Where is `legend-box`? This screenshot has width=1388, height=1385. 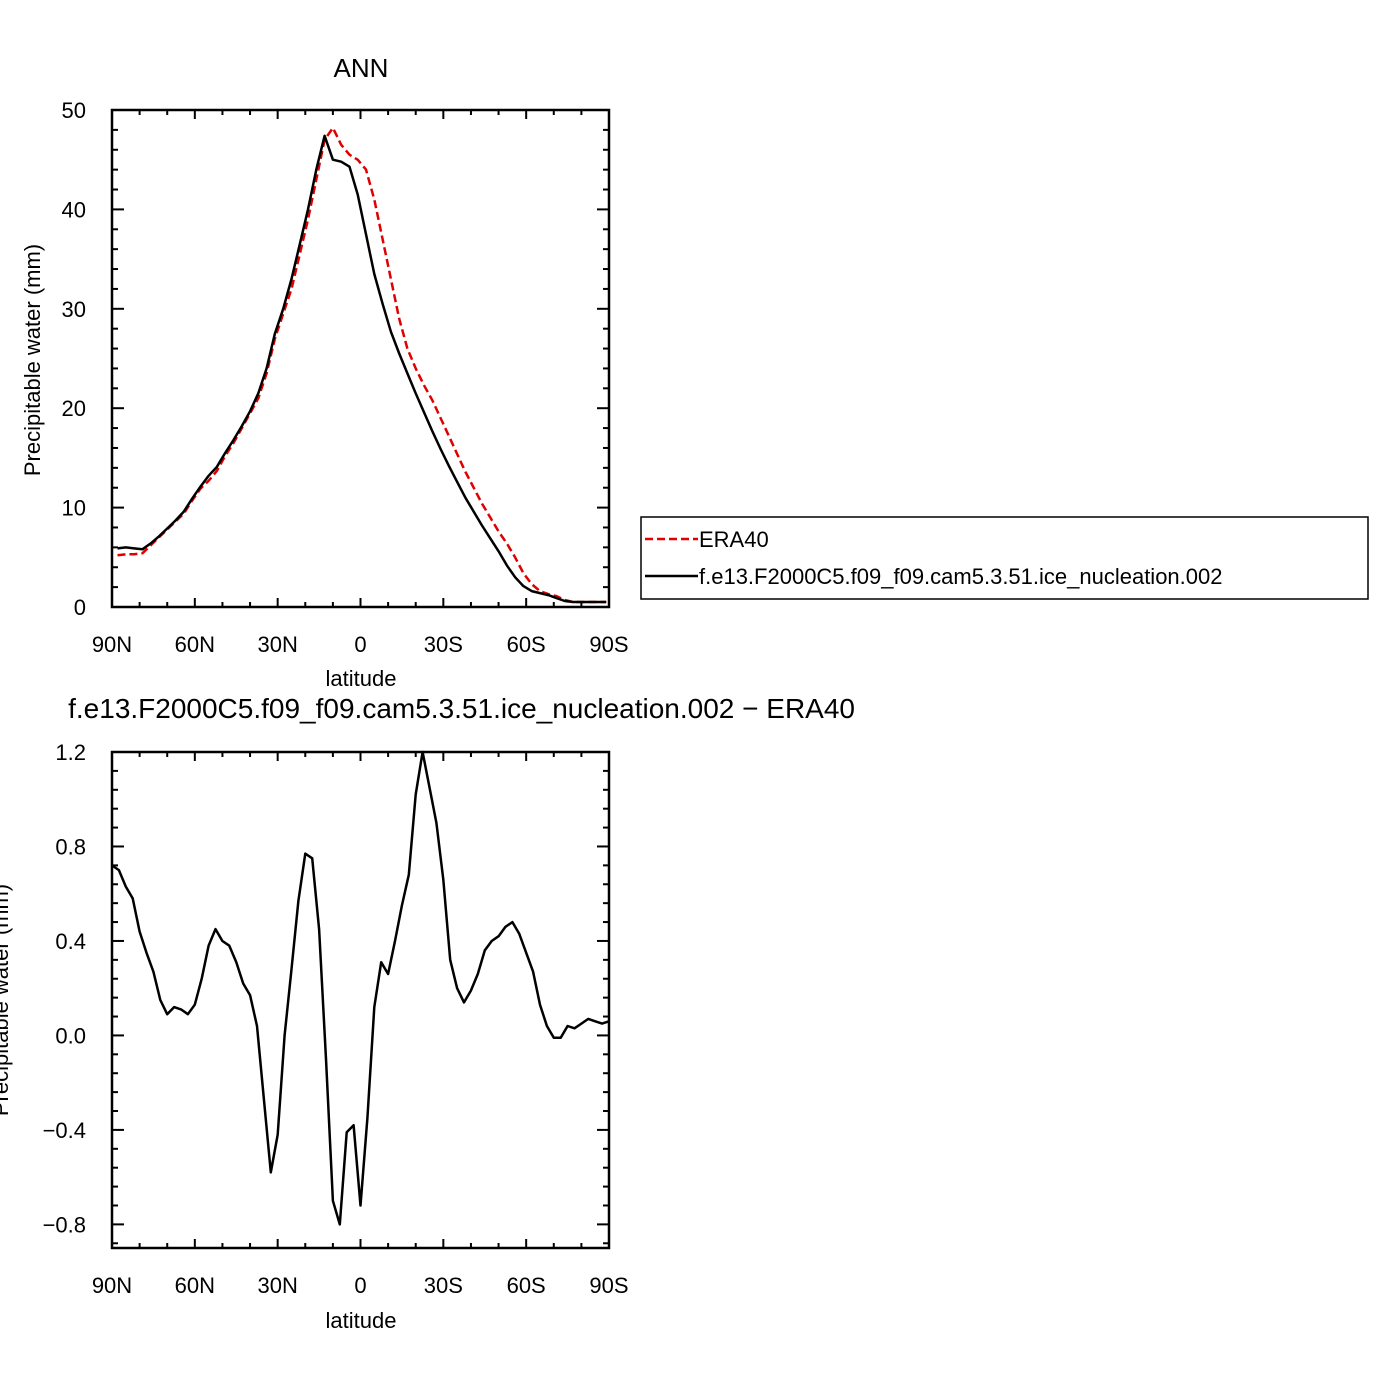
legend-box is located at coordinates (1004, 558).